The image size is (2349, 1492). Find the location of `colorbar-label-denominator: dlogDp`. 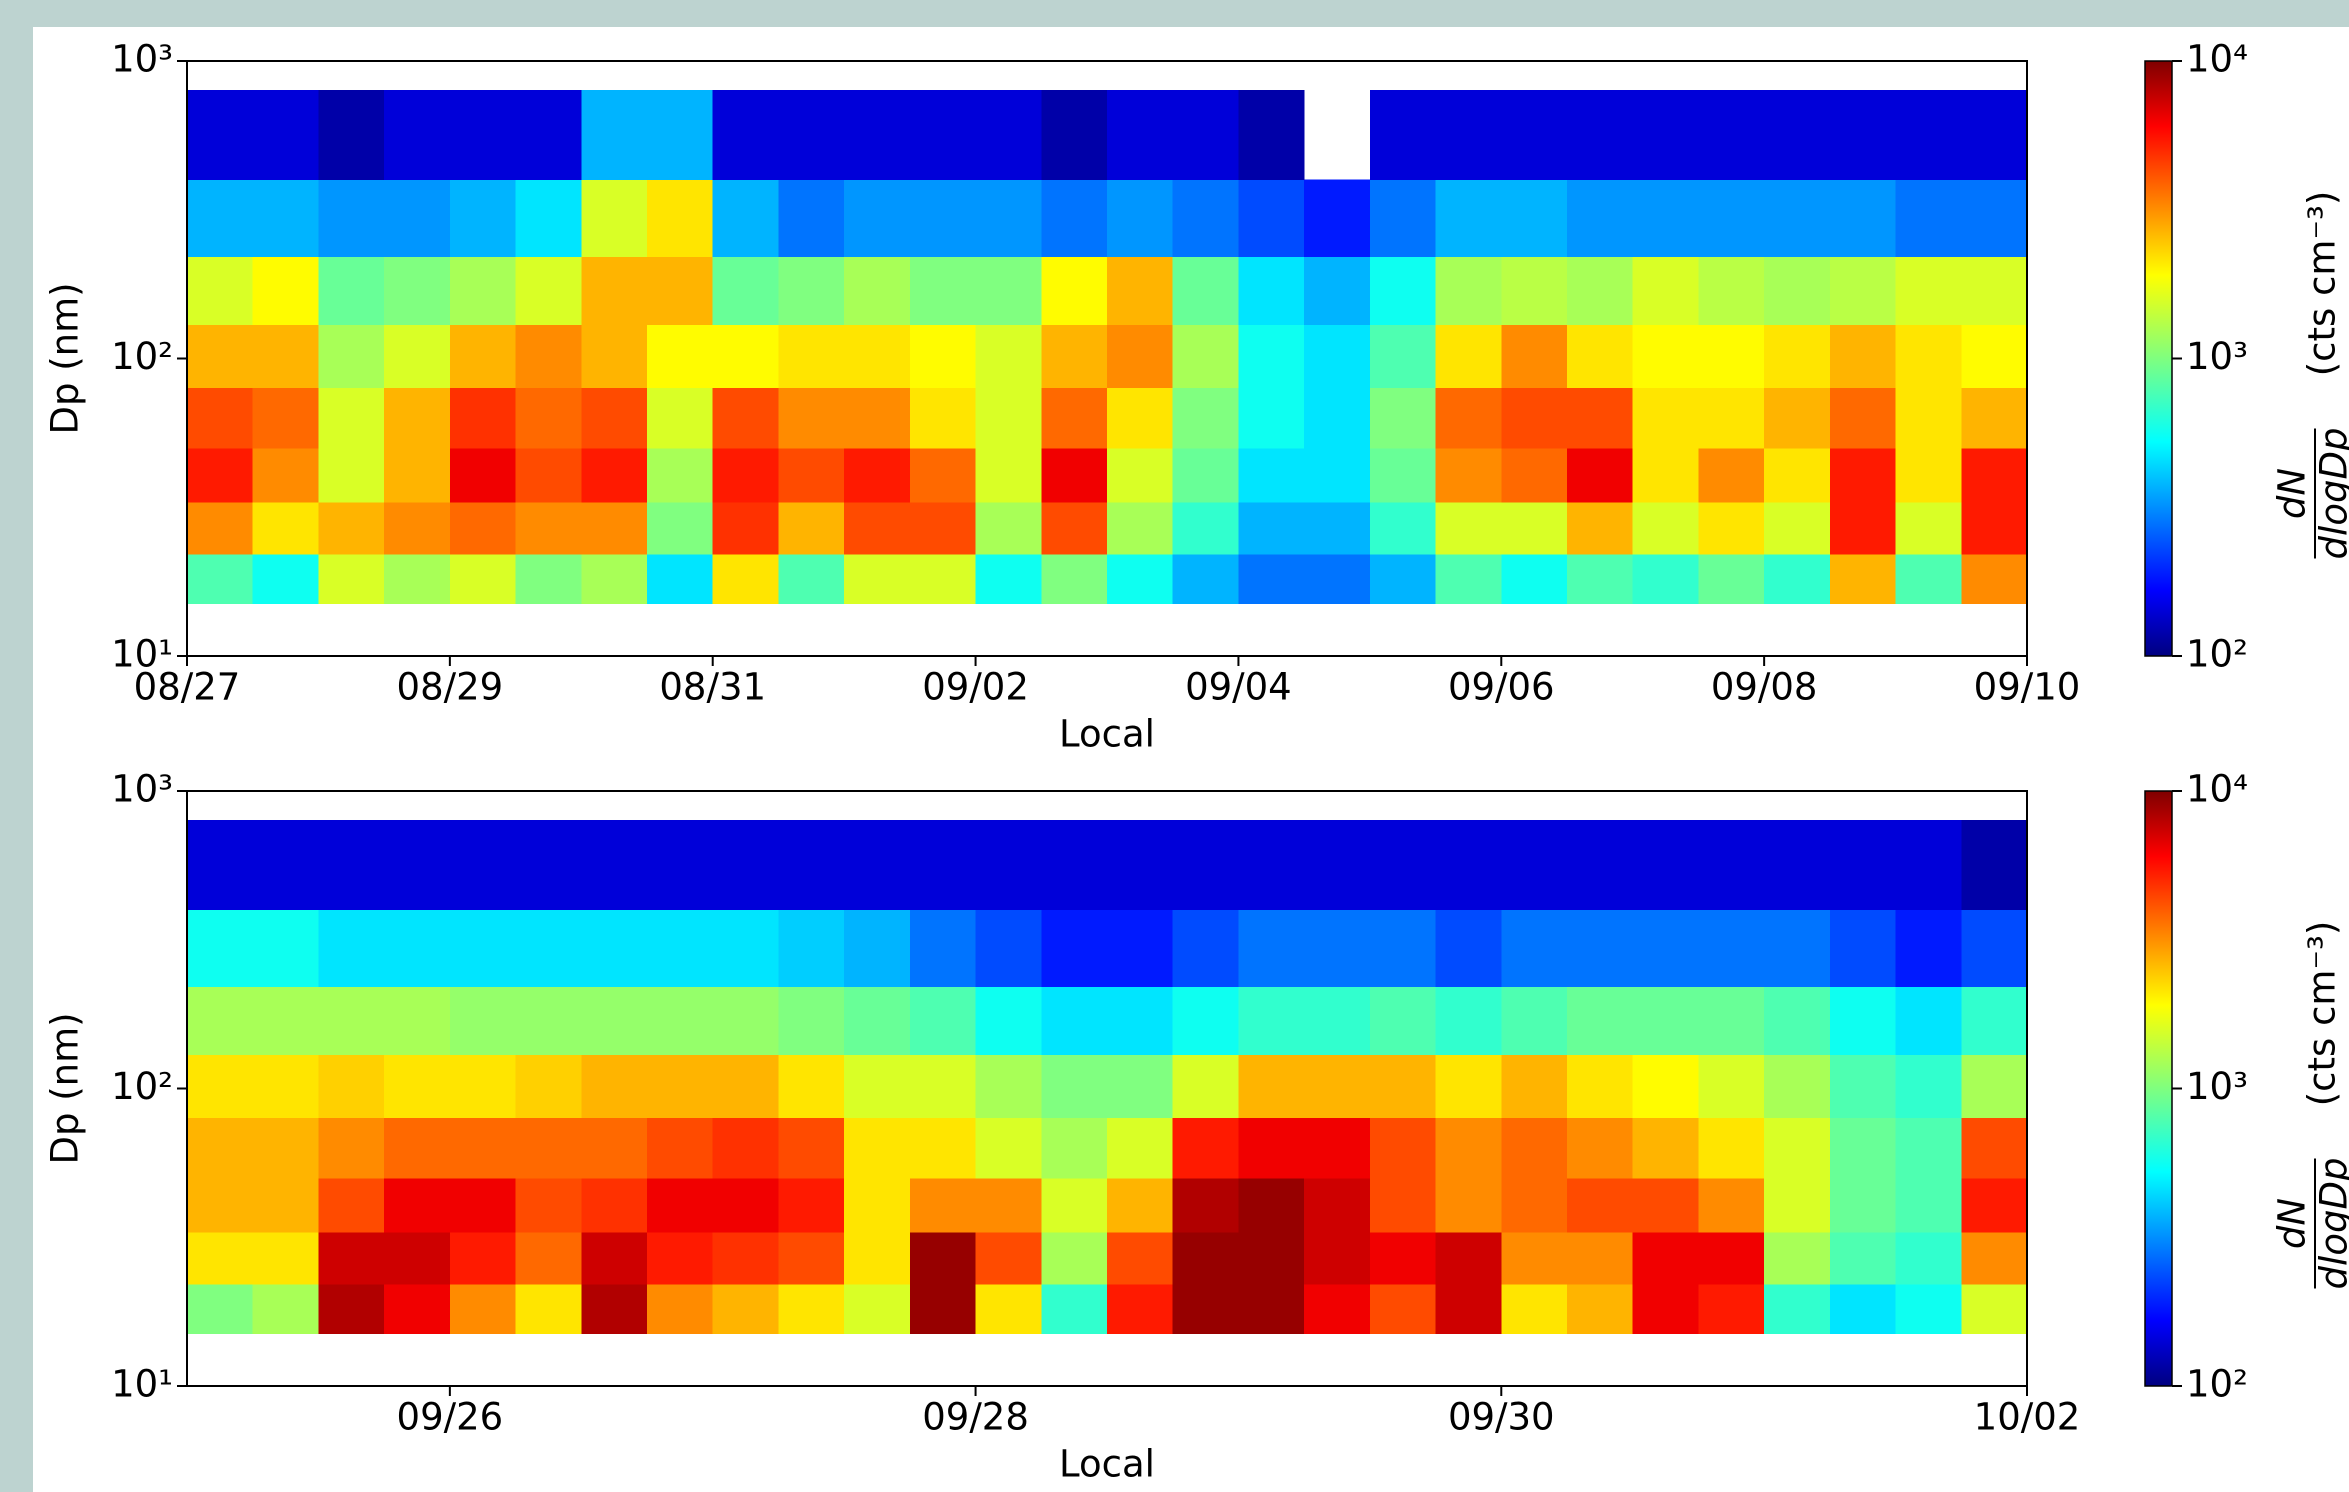

colorbar-label-denominator: dlogDp is located at coordinates (2331, 1224).